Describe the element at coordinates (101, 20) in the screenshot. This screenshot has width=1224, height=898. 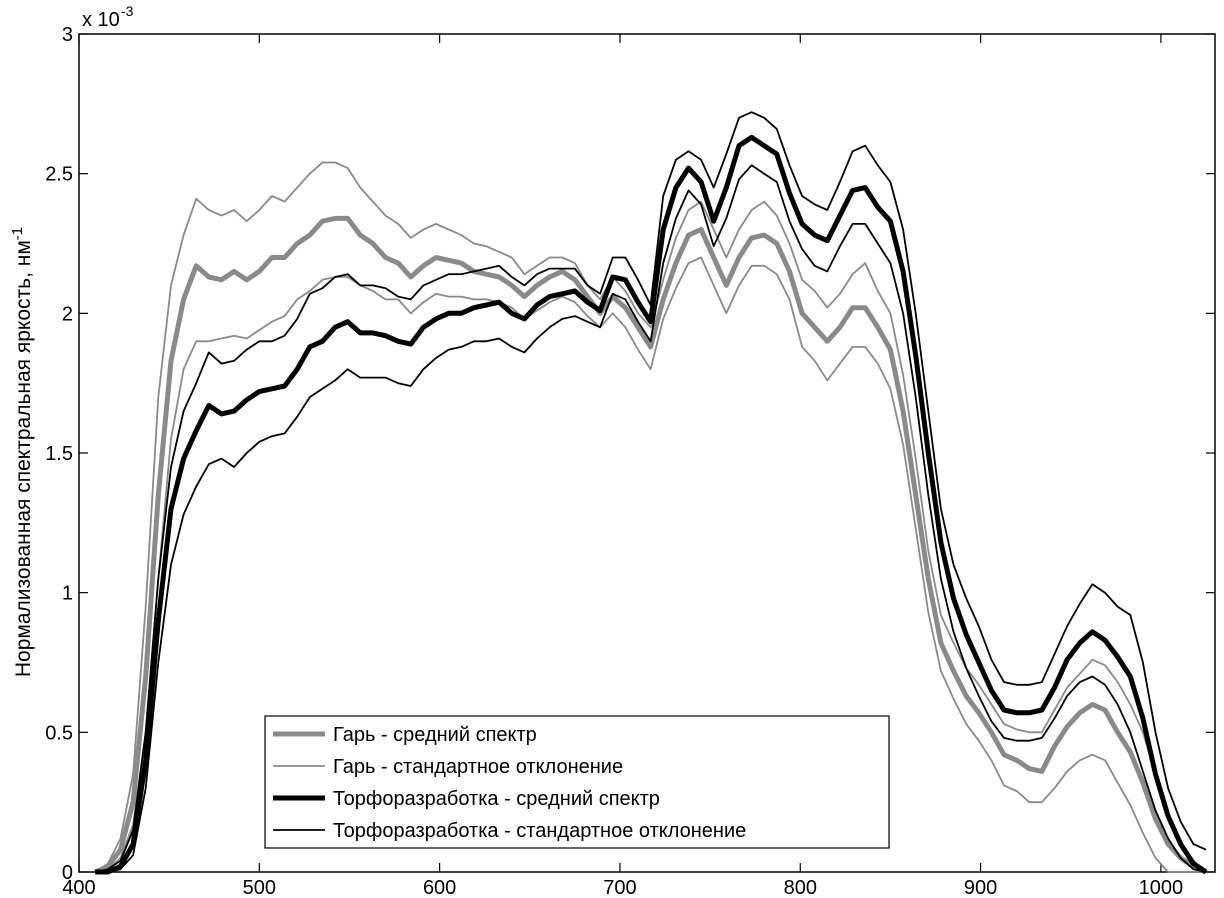
I see `y-scale-prefix: x 10` at that location.